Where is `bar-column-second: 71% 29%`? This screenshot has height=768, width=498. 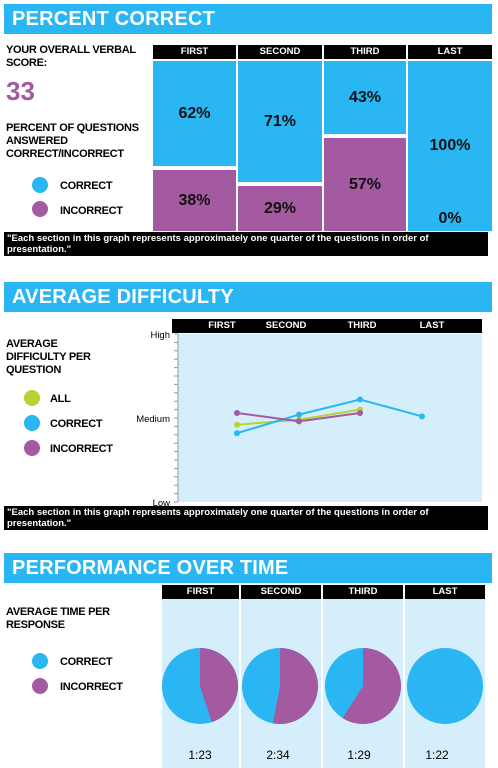
bar-column-second: 71% 29% is located at coordinates (280, 146).